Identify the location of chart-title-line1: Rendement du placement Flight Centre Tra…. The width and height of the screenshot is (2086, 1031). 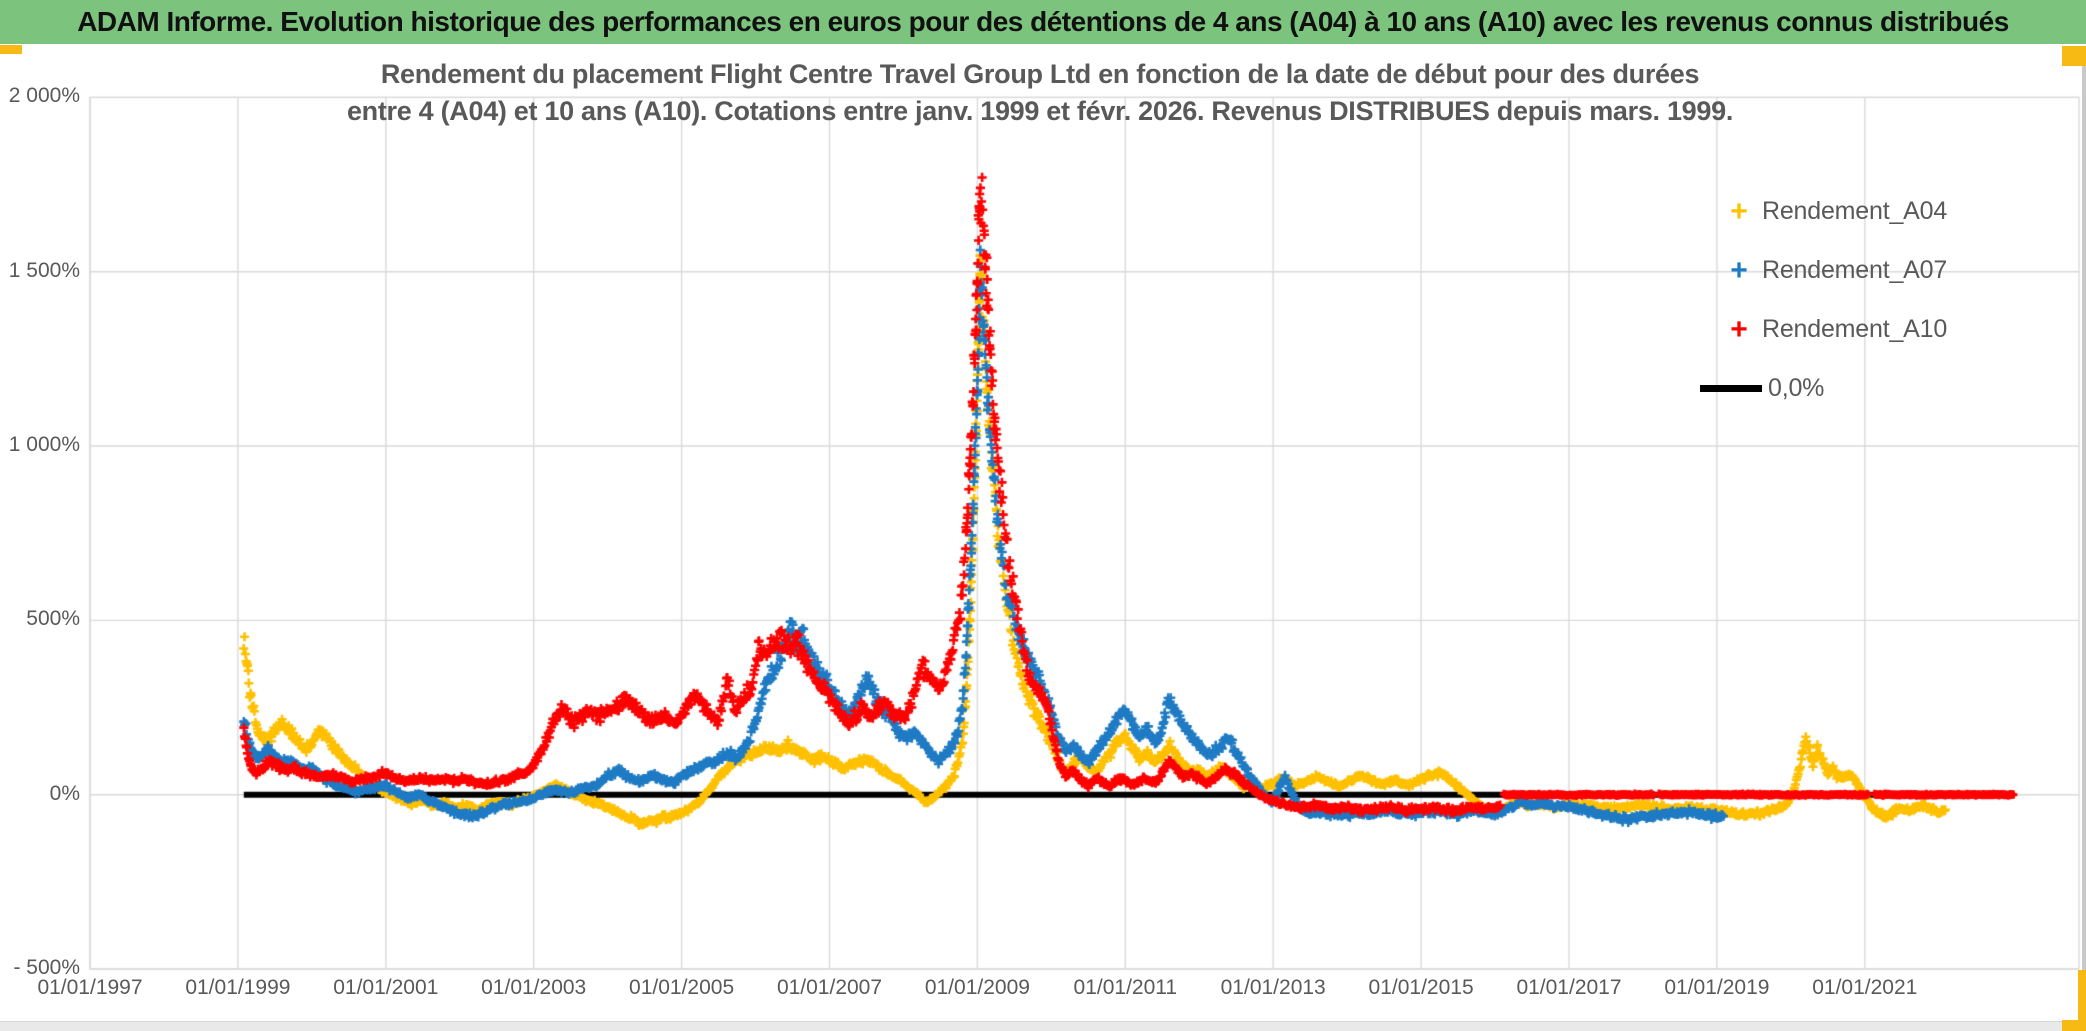
(1040, 74).